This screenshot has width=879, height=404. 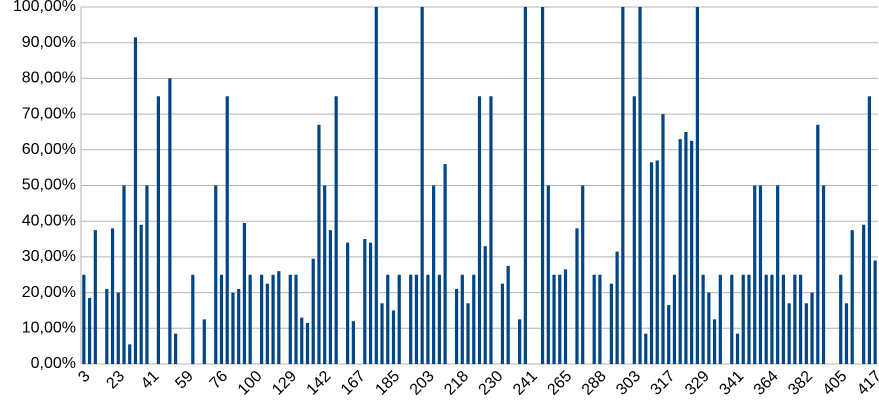 I want to click on y-tick-label: 90,00%, so click(x=49, y=42).